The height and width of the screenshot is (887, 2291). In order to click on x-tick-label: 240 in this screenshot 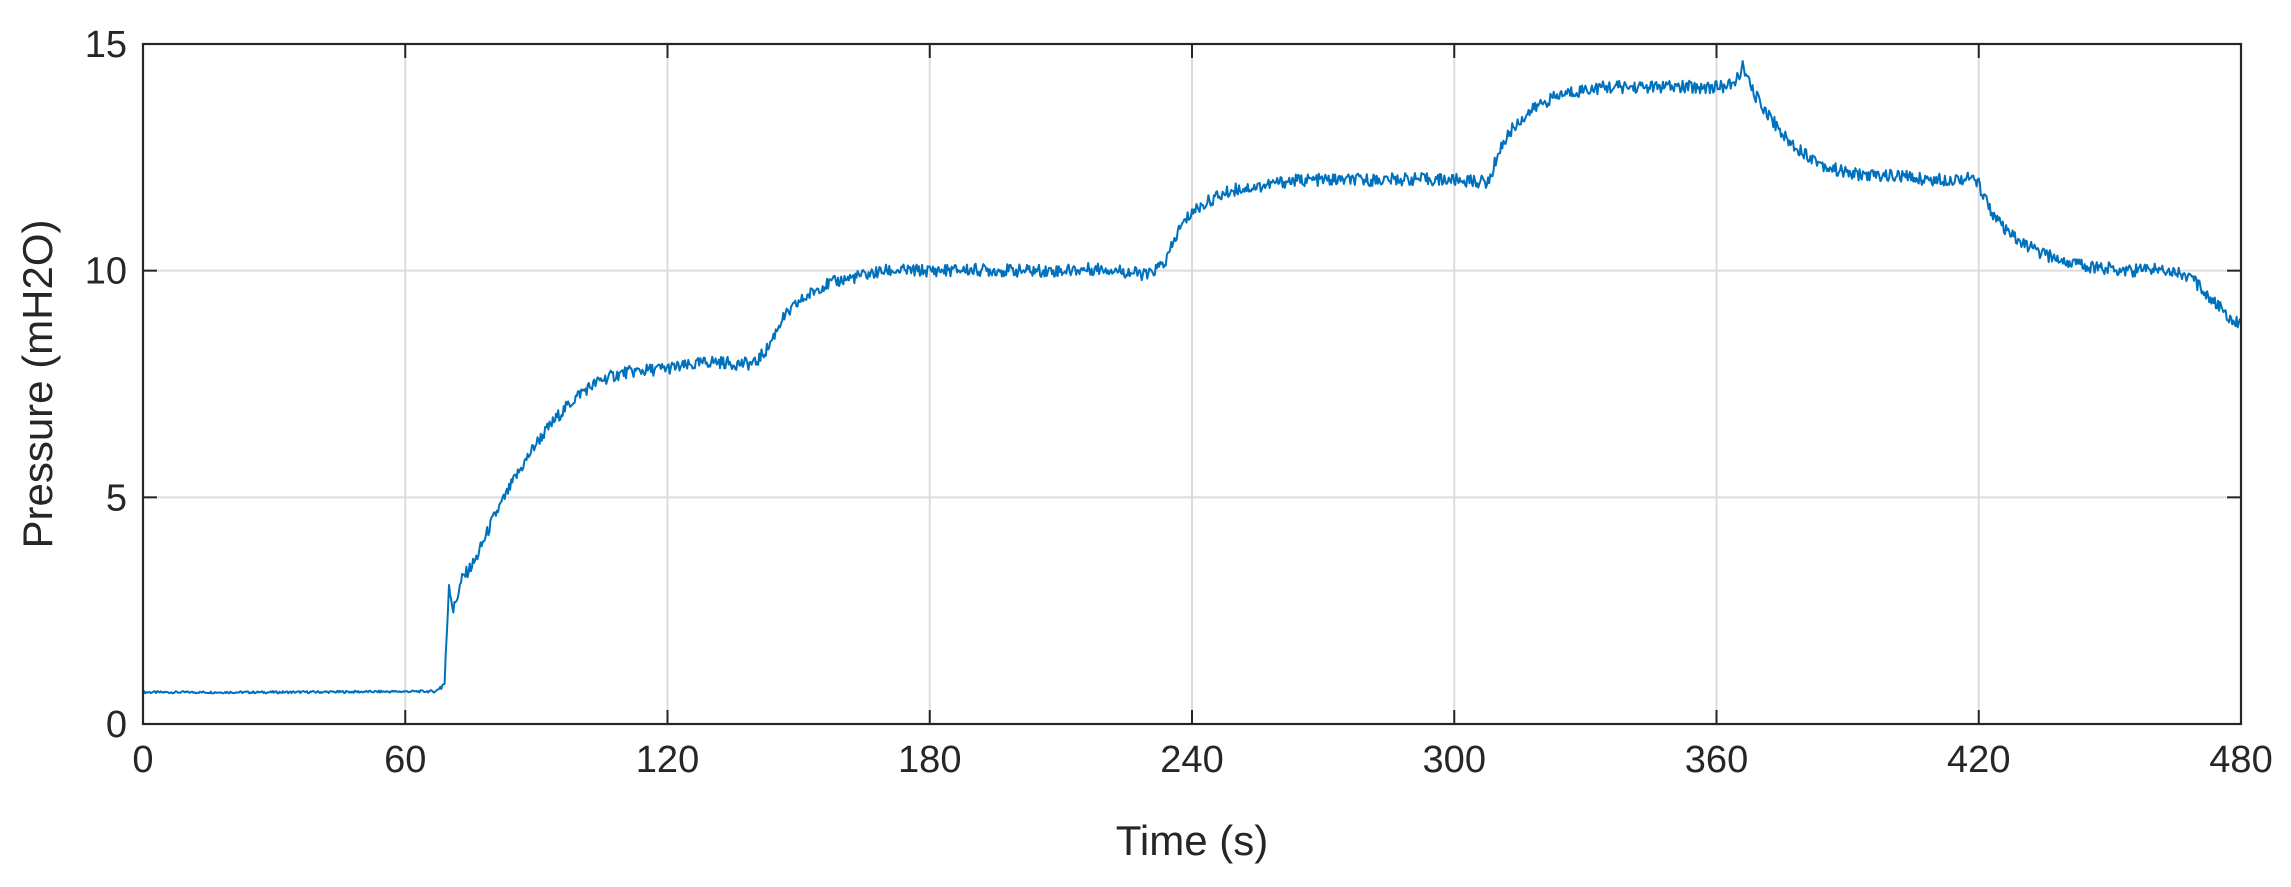, I will do `click(1191, 760)`.